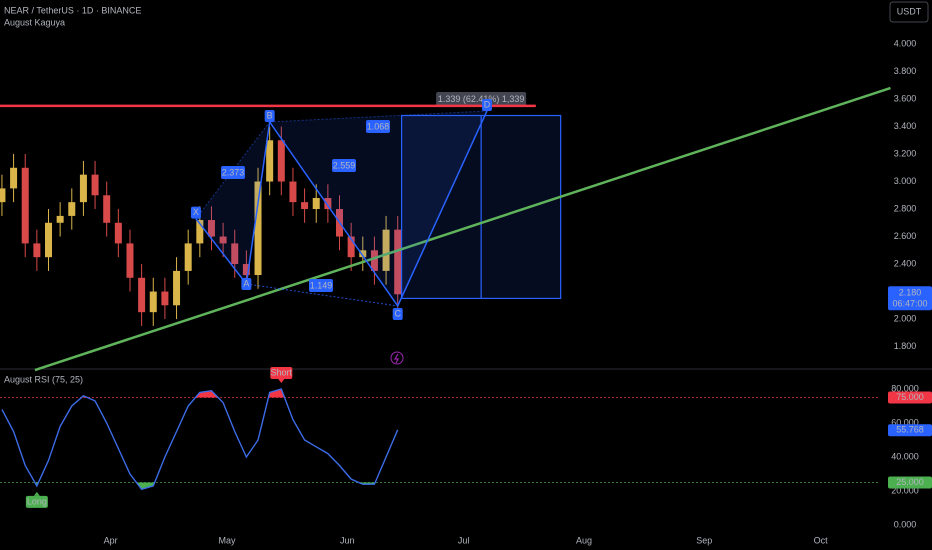 This screenshot has height=550, width=932. What do you see at coordinates (905, 236) in the screenshot?
I see `y-tick-label: 2.600` at bounding box center [905, 236].